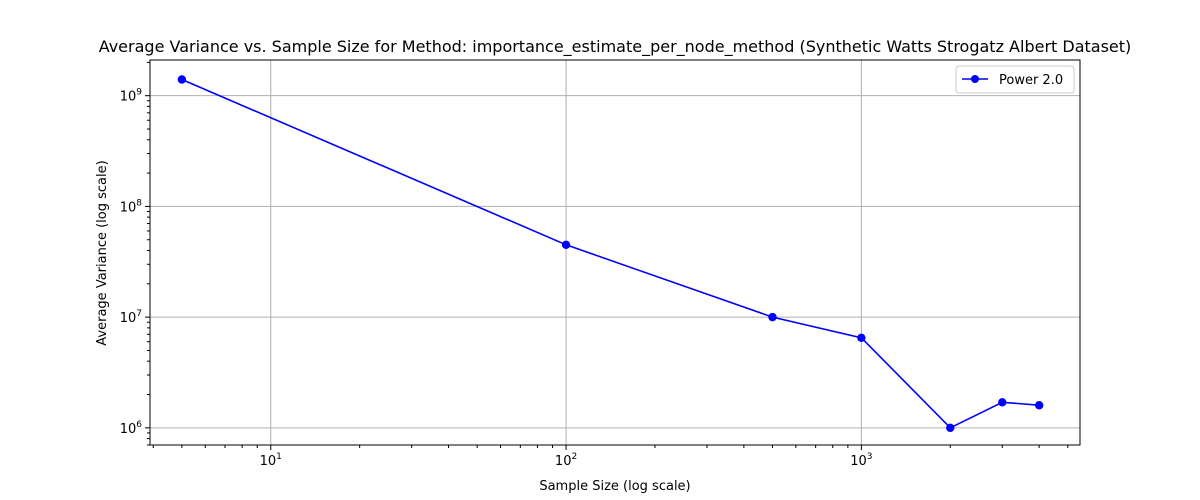 Image resolution: width=1200 pixels, height=500 pixels. What do you see at coordinates (975, 79) in the screenshot?
I see `legend-marker` at bounding box center [975, 79].